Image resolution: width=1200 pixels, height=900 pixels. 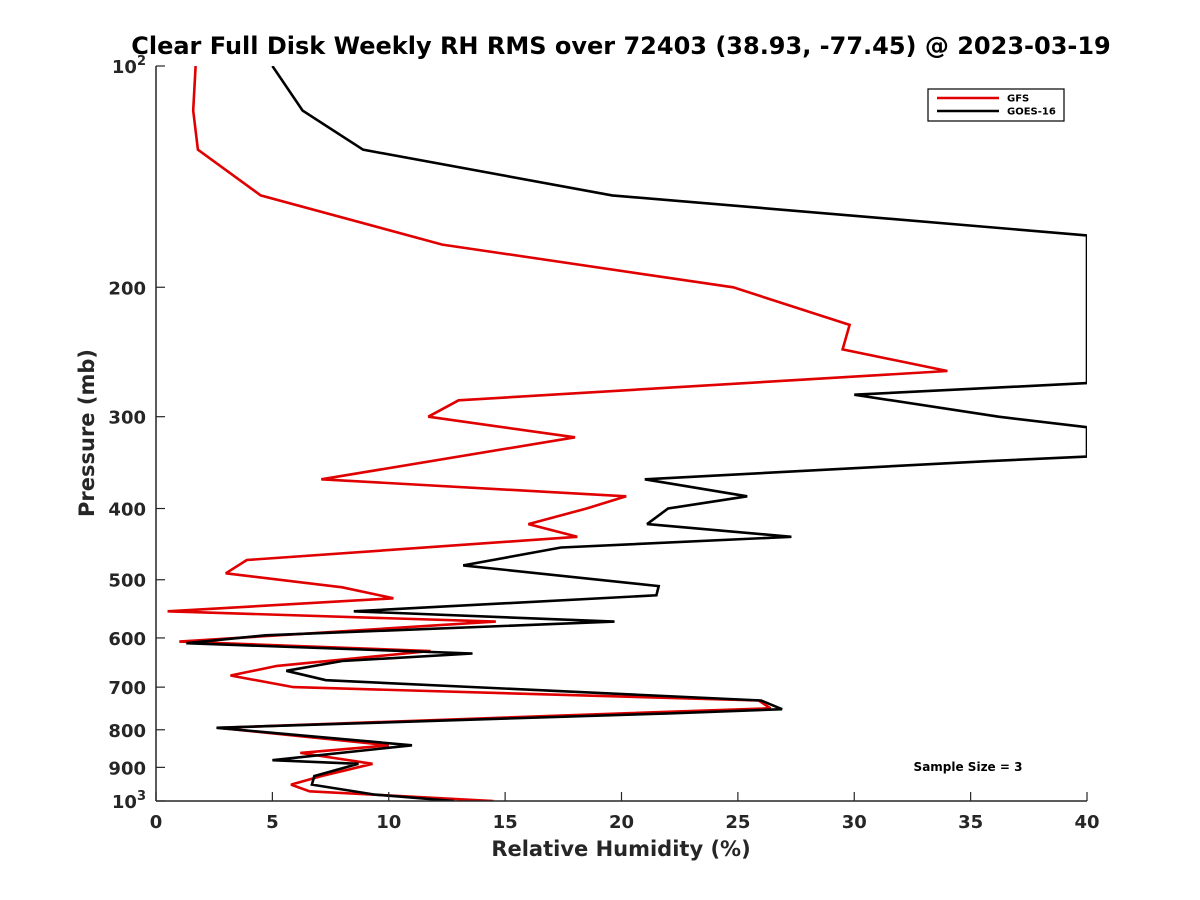 What do you see at coordinates (127, 510) in the screenshot?
I see `y-tick-label: 400` at bounding box center [127, 510].